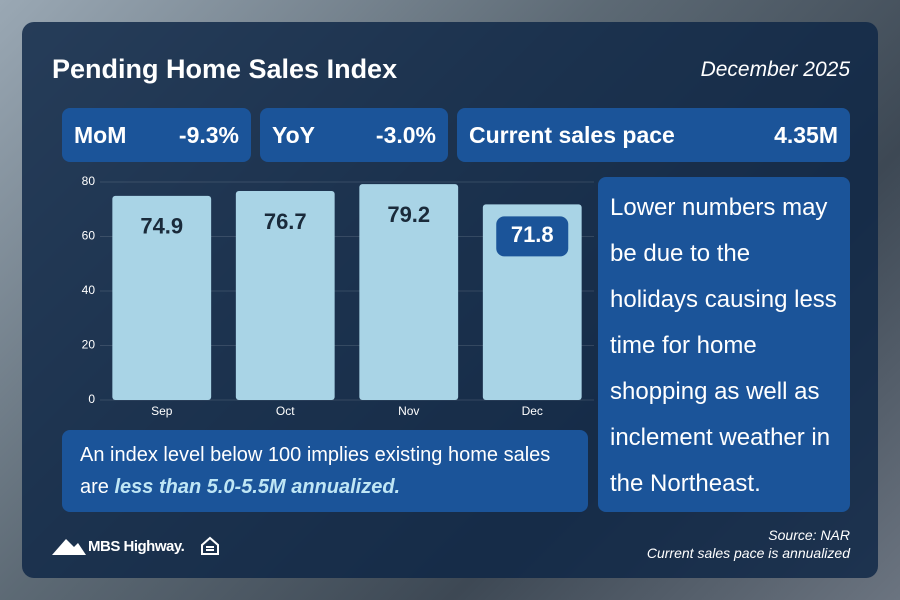 Image resolution: width=900 pixels, height=600 pixels. I want to click on footnote: Current sales pace is annualized, so click(748, 553).